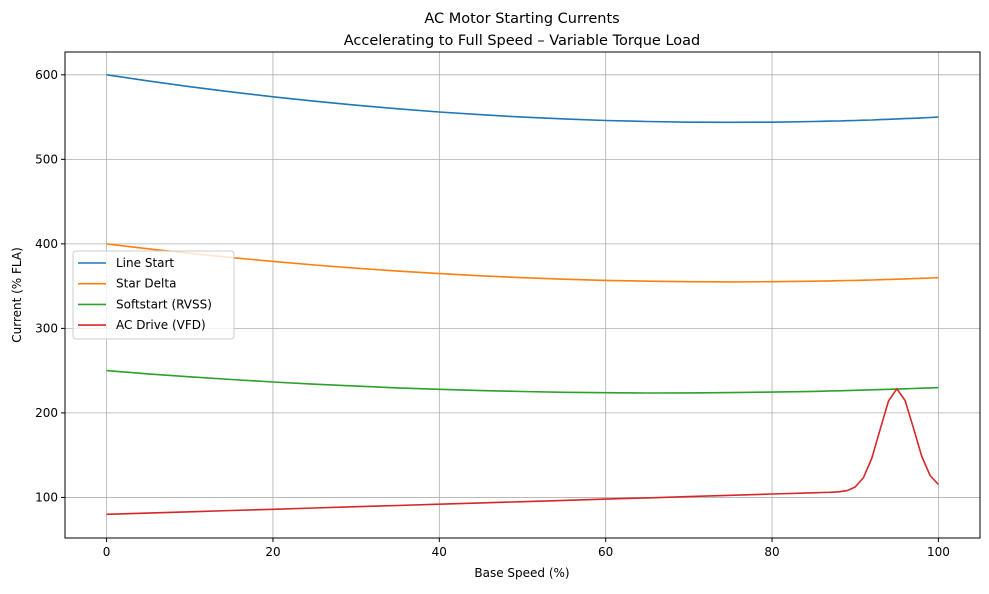 This screenshot has height=594, width=989. I want to click on legend-label: Star Delta, so click(146, 284).